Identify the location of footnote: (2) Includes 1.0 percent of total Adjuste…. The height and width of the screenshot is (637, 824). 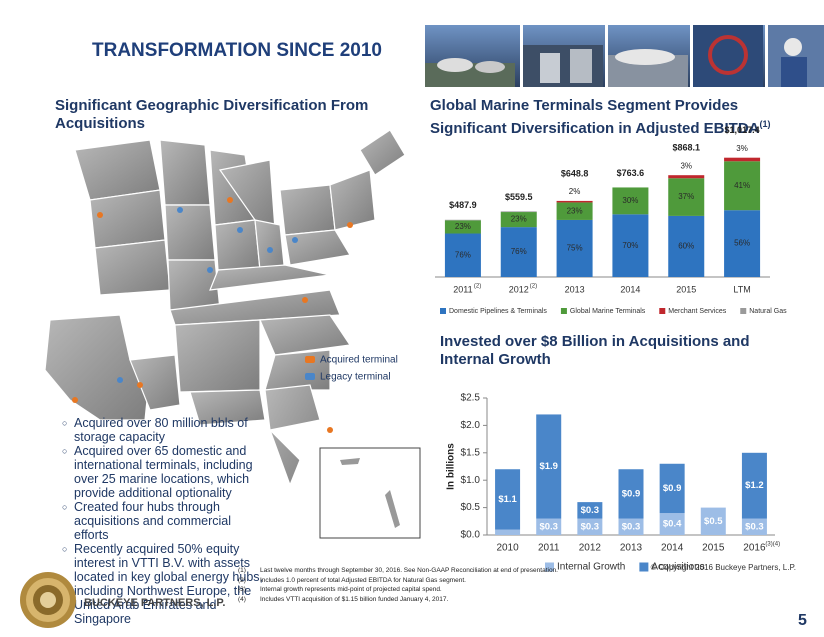
(398, 581).